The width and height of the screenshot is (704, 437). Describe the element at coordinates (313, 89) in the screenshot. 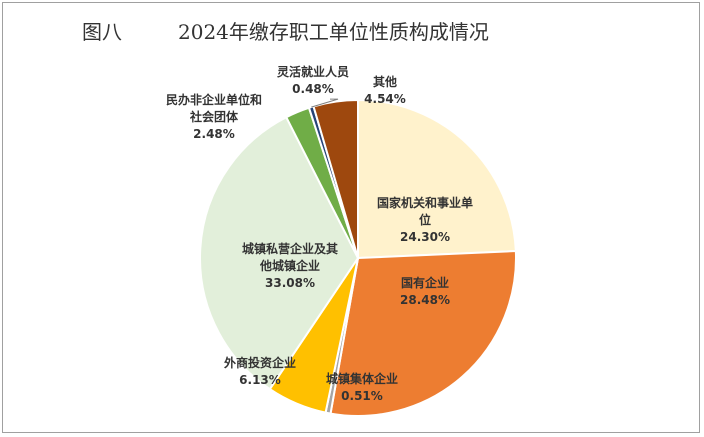

I see `slice-value-label: 0.48%` at that location.